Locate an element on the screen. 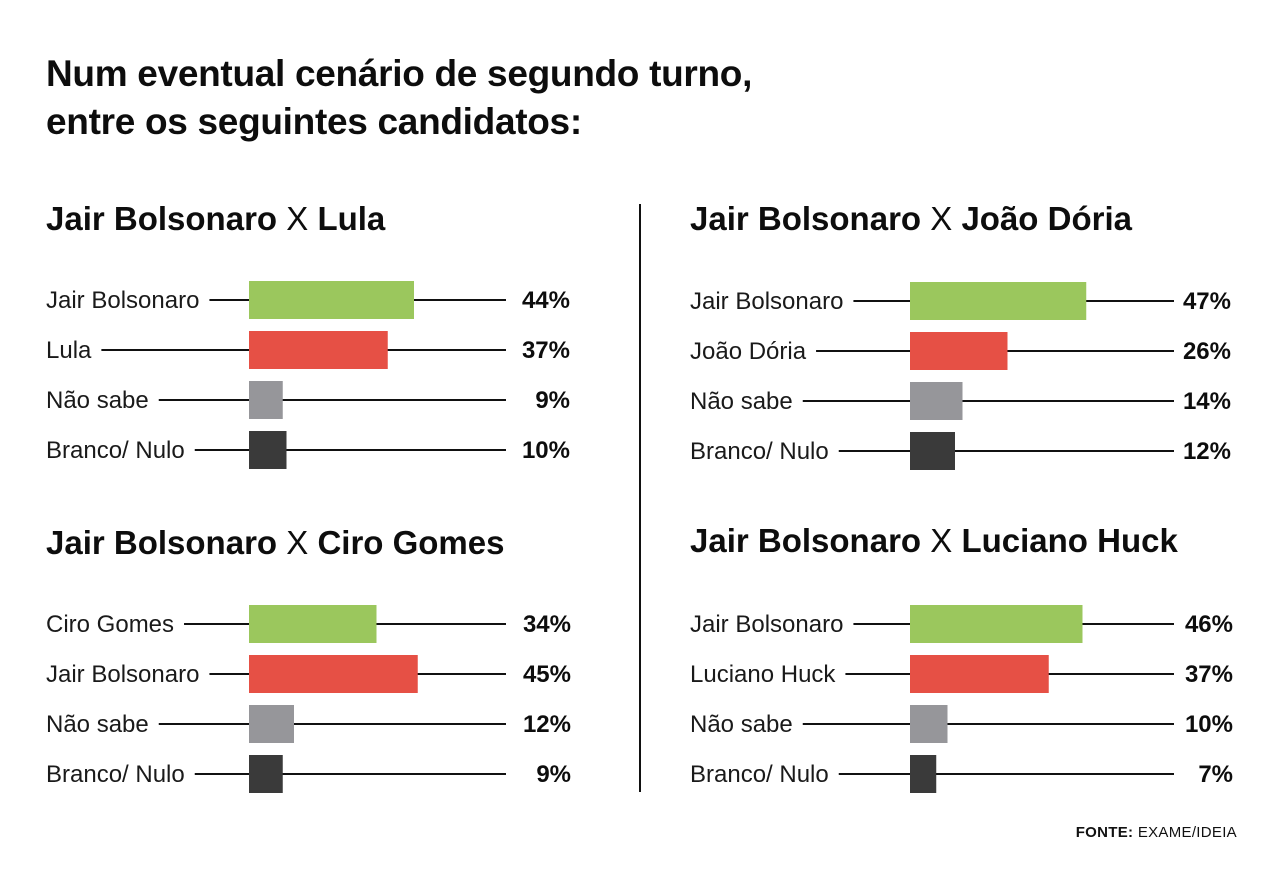 The image size is (1280, 874). chart-title: Jair Bolsonaro X João Dória is located at coordinates (911, 219).